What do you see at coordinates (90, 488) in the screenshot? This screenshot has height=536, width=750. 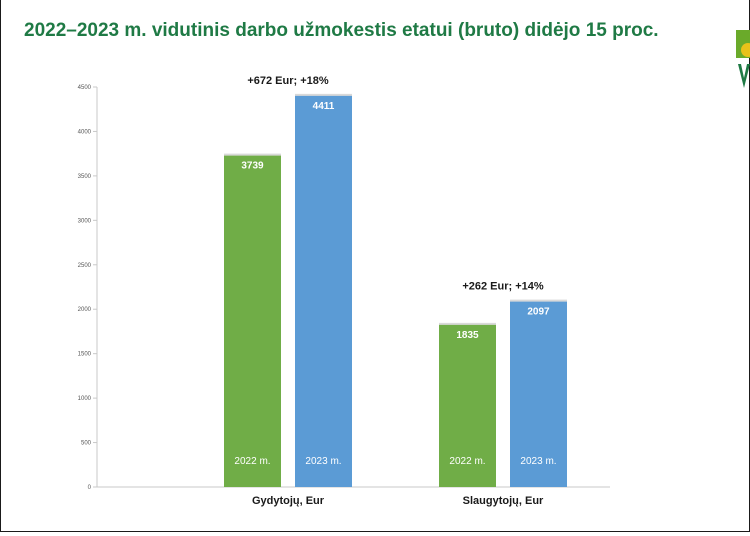 I see `y-tick-label: 0` at bounding box center [90, 488].